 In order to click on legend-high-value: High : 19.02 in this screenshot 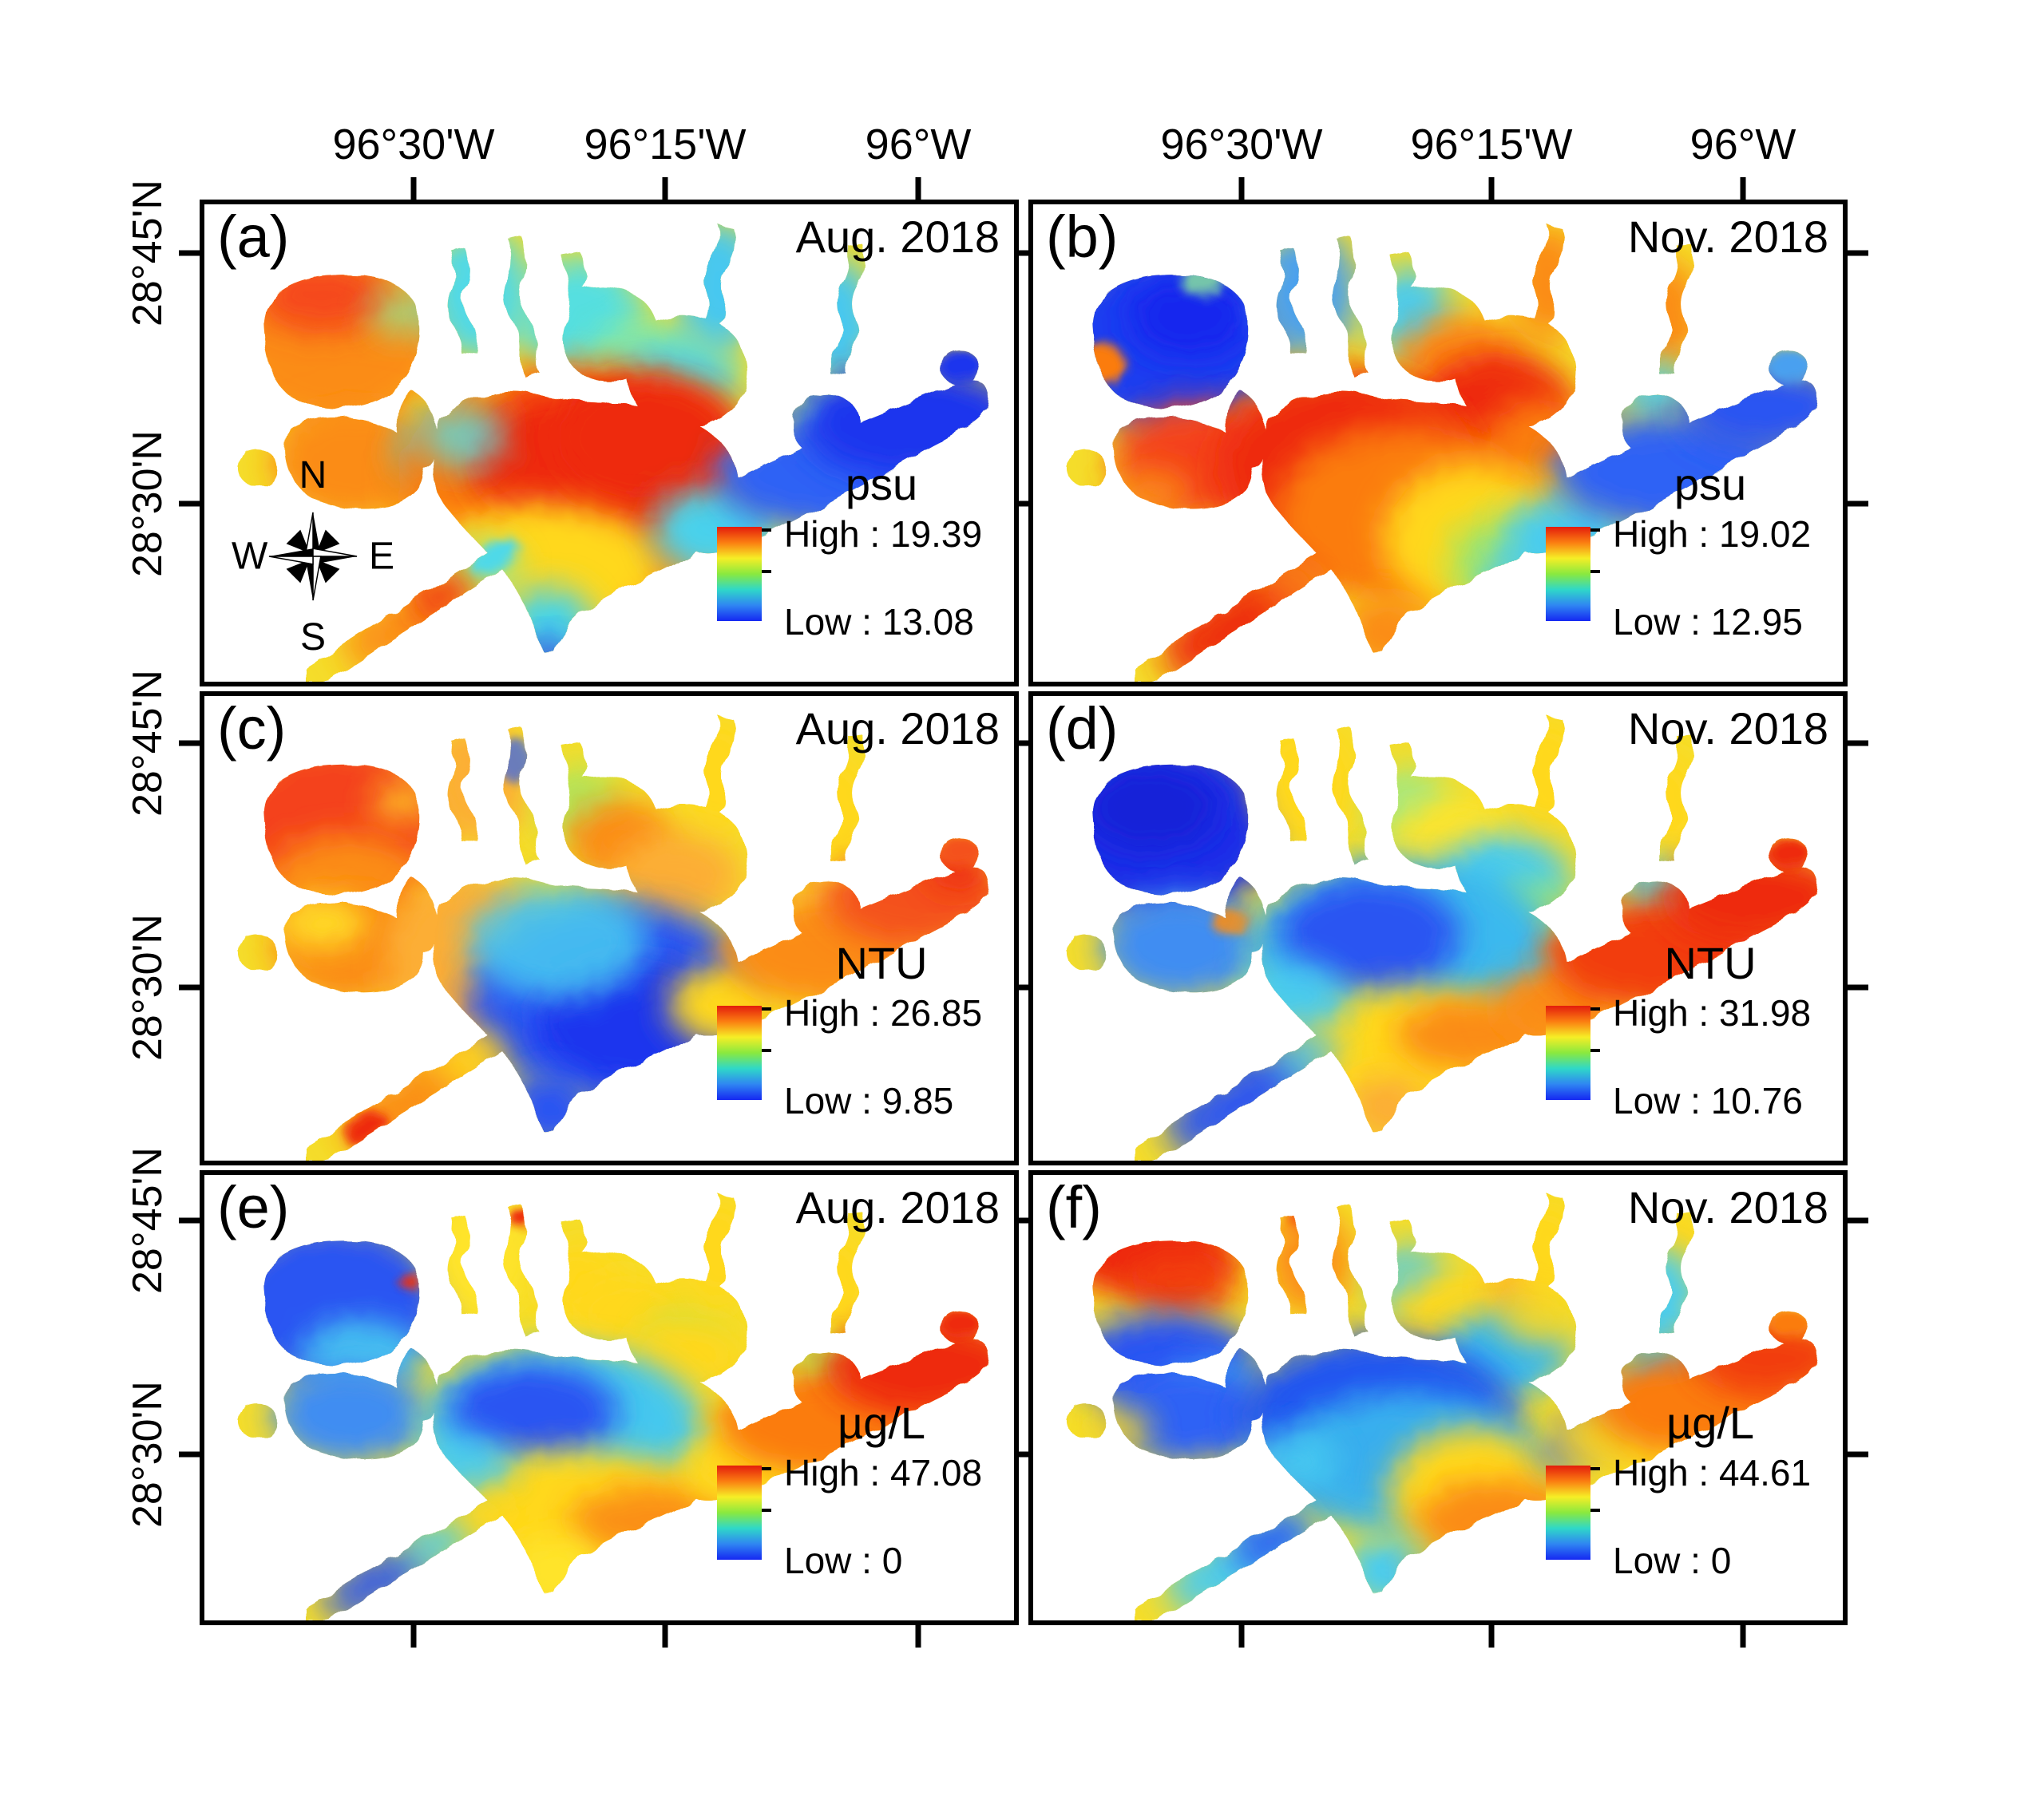, I will do `click(1712, 534)`.